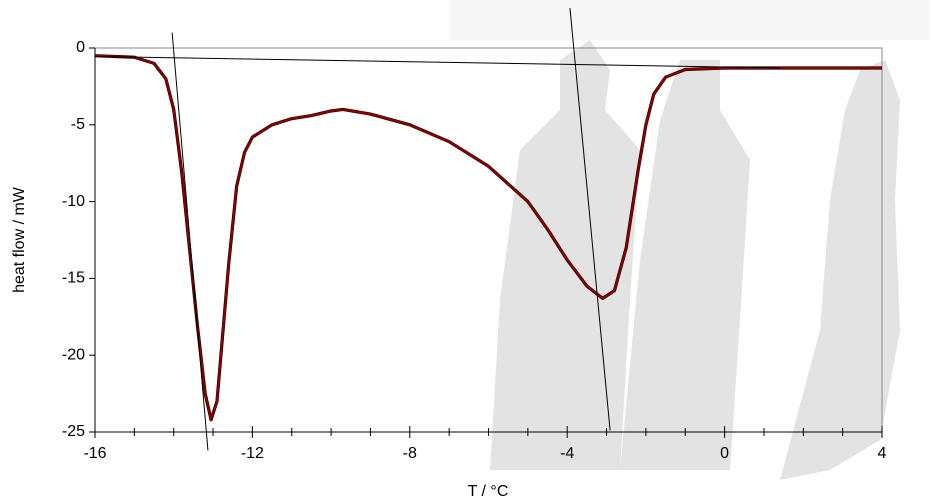 Image resolution: width=931 pixels, height=501 pixels. Describe the element at coordinates (73, 431) in the screenshot. I see `y-tick-label: -25` at that location.